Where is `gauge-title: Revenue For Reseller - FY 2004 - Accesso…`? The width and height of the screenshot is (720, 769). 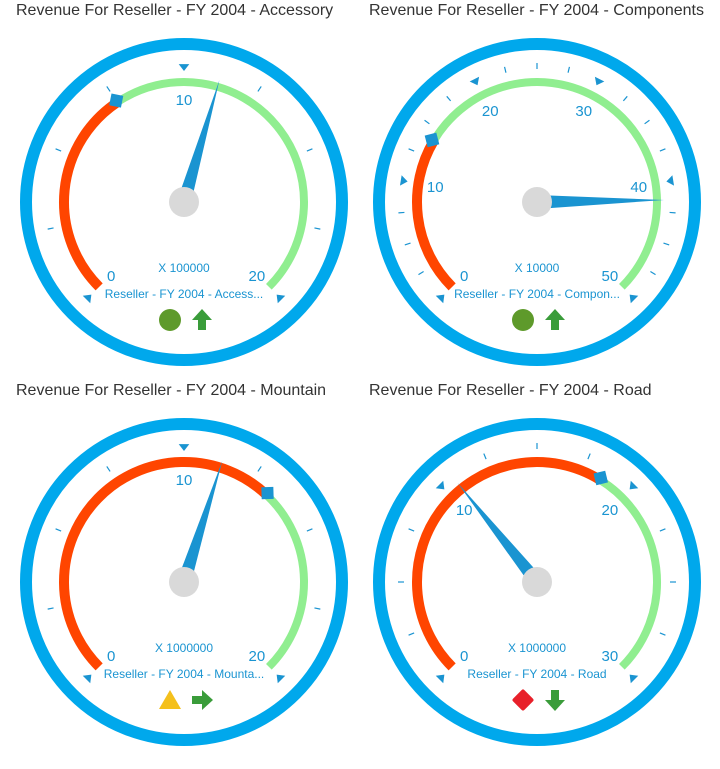
gauge-title: Revenue For Reseller - FY 2004 - Accesso… is located at coordinates (175, 10).